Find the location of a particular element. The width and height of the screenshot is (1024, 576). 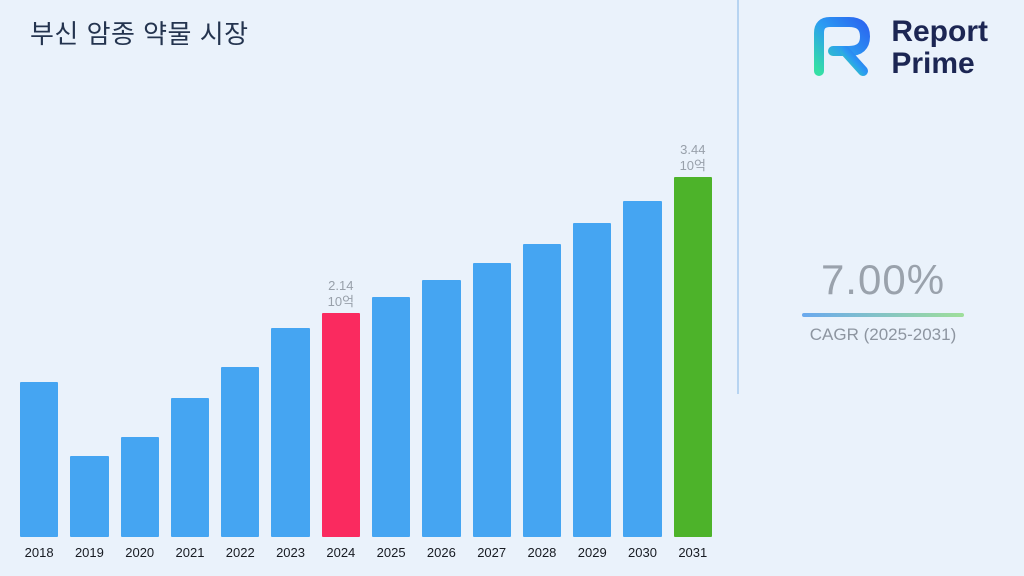

x-tick-label-2027: 2027 is located at coordinates (492, 552).